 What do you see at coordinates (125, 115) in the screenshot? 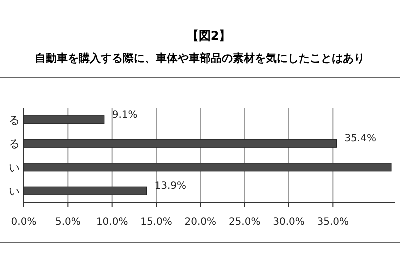
I see `data-label: 9.1%` at bounding box center [125, 115].